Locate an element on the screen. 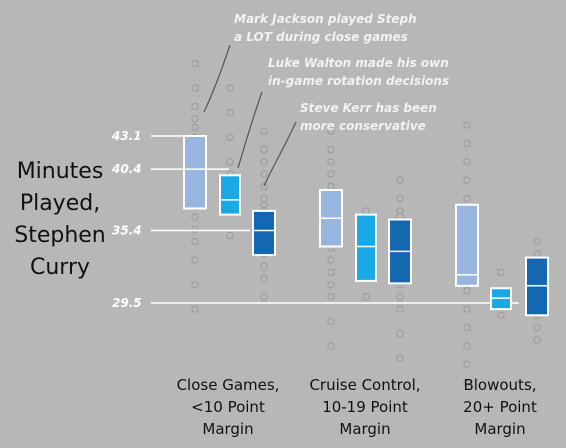  annotation-1-line-1: Mark Jackson played Steph is located at coordinates (325, 19).